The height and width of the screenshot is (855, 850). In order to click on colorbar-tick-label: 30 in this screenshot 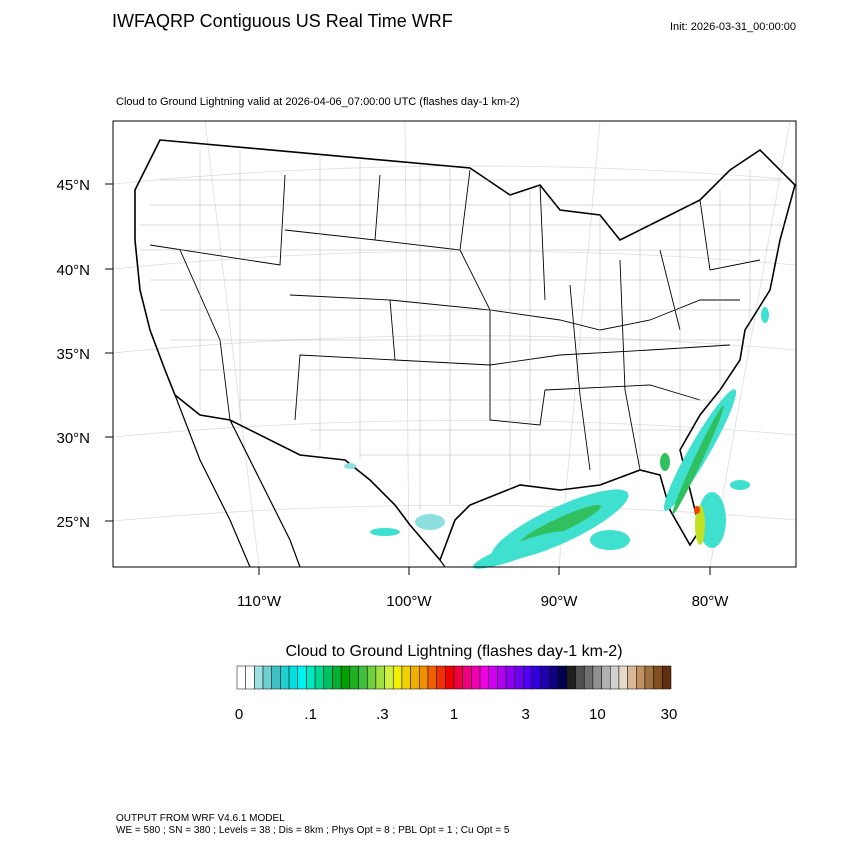, I will do `click(669, 714)`.